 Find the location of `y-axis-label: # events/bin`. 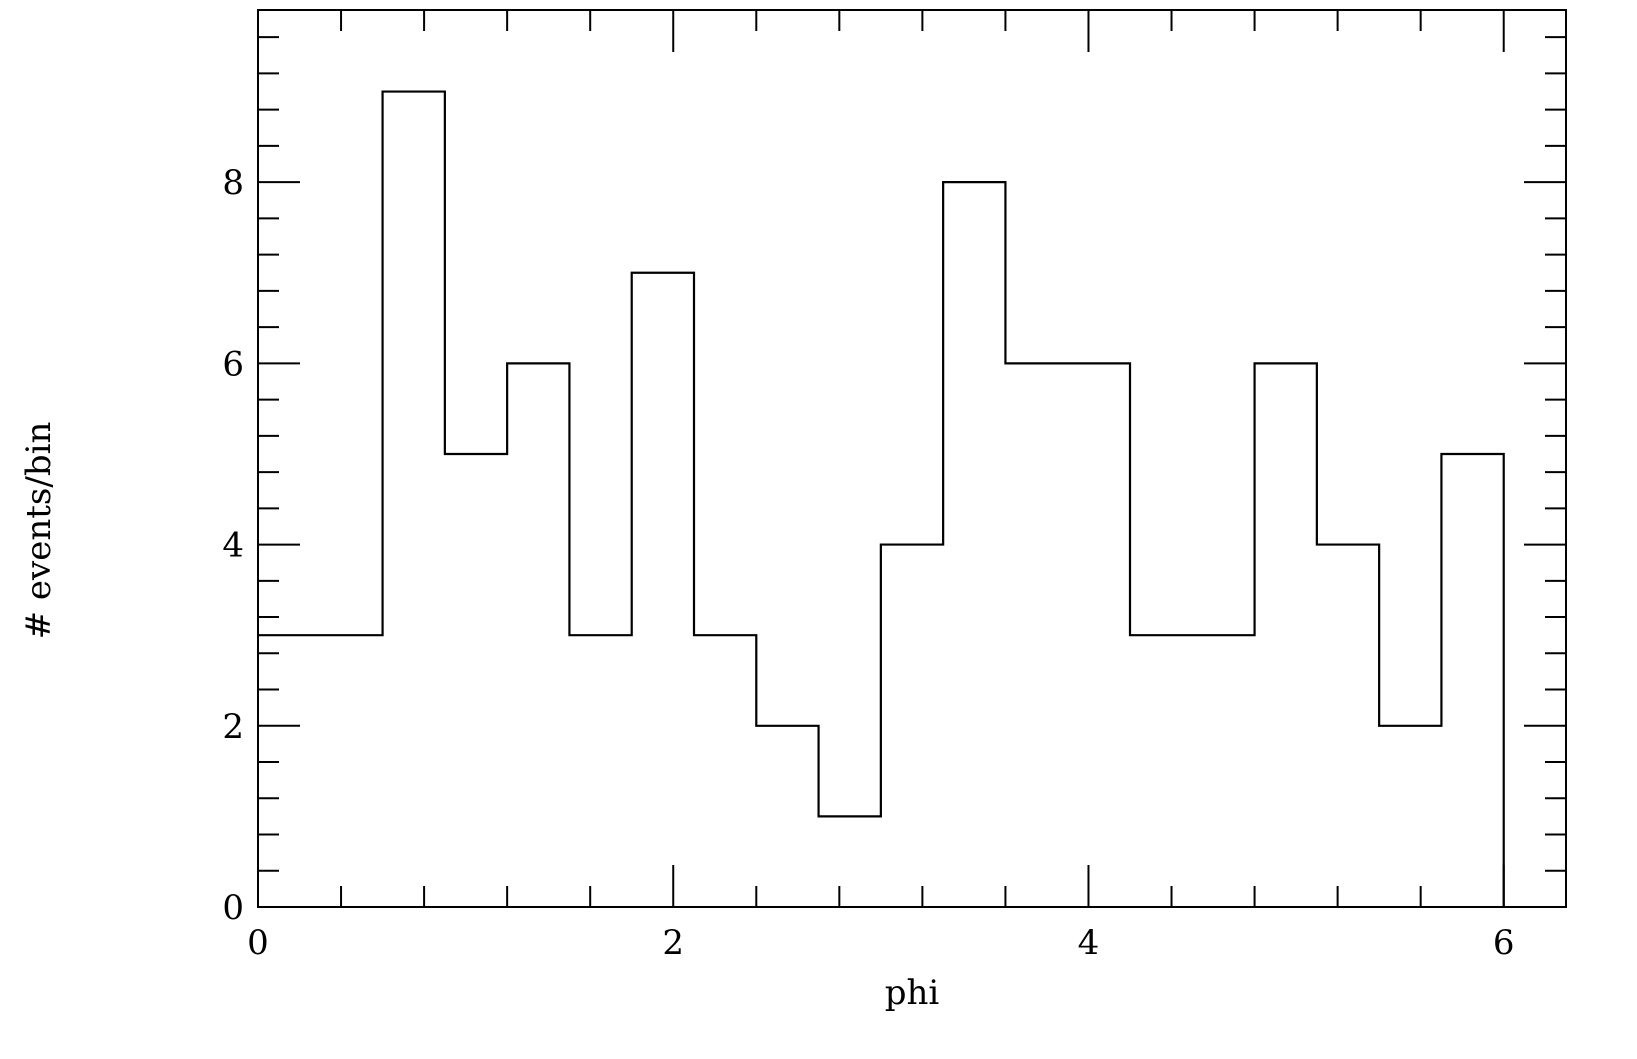

y-axis-label: # events/bin is located at coordinates (39, 531).